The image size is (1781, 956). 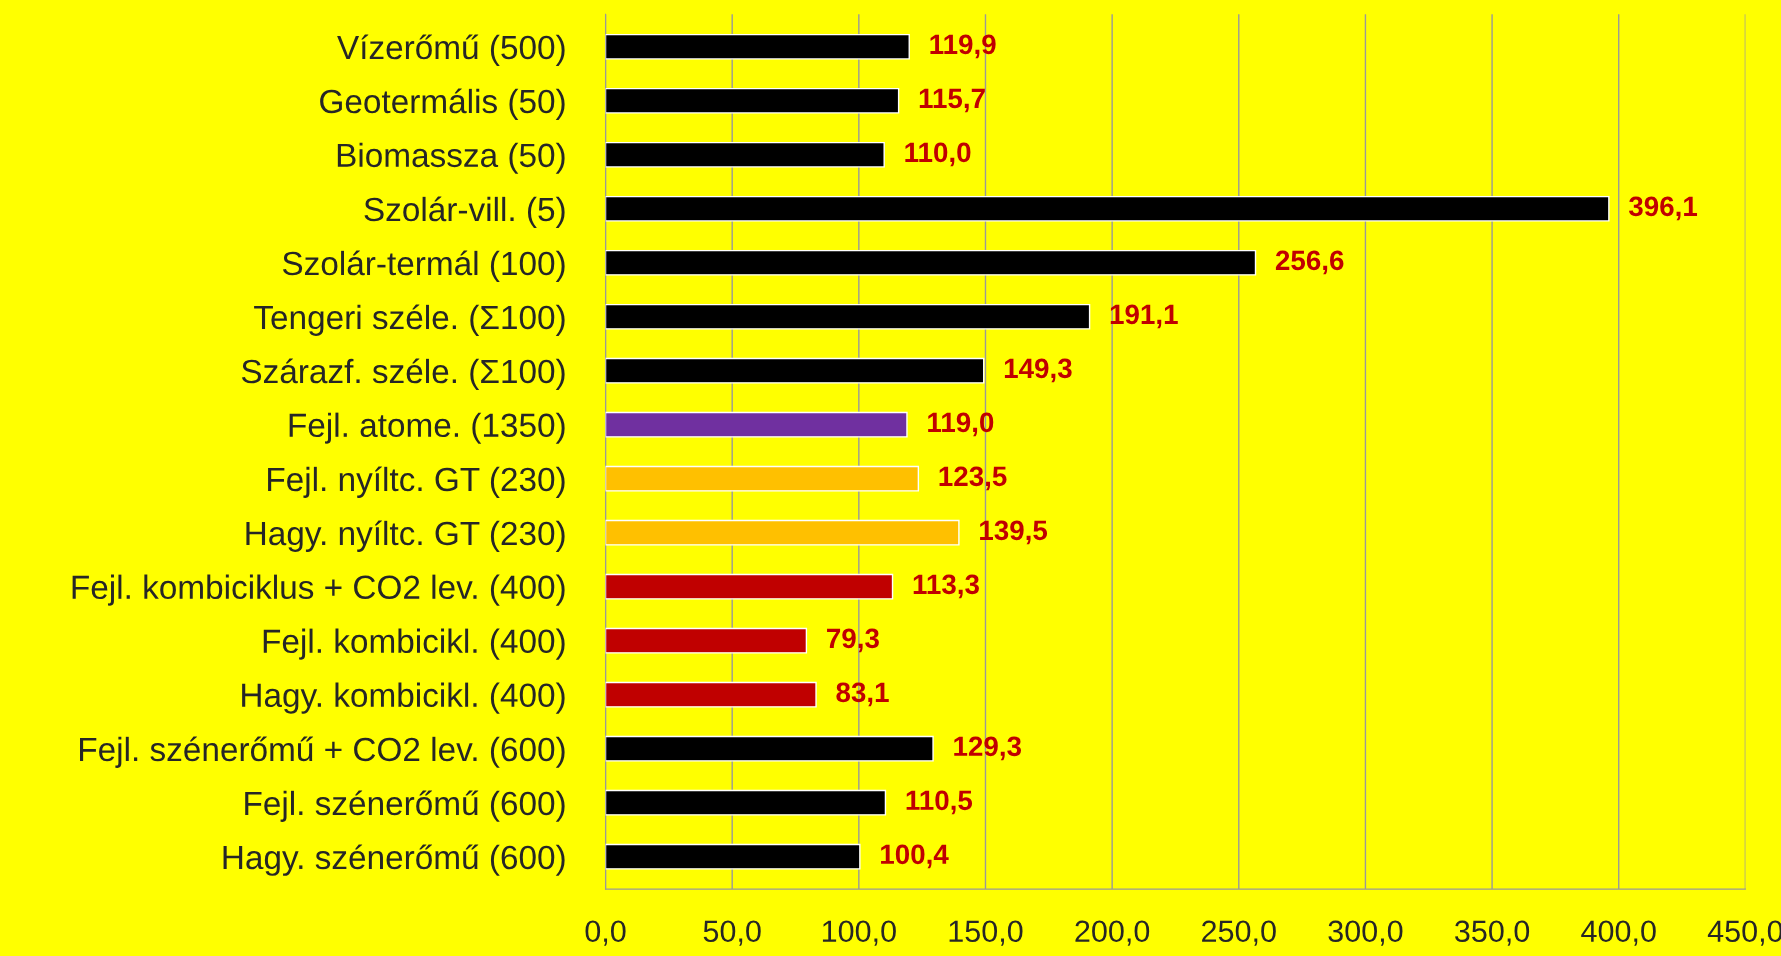 What do you see at coordinates (451, 158) in the screenshot?
I see `y-tick-label: Biomassza (50)` at bounding box center [451, 158].